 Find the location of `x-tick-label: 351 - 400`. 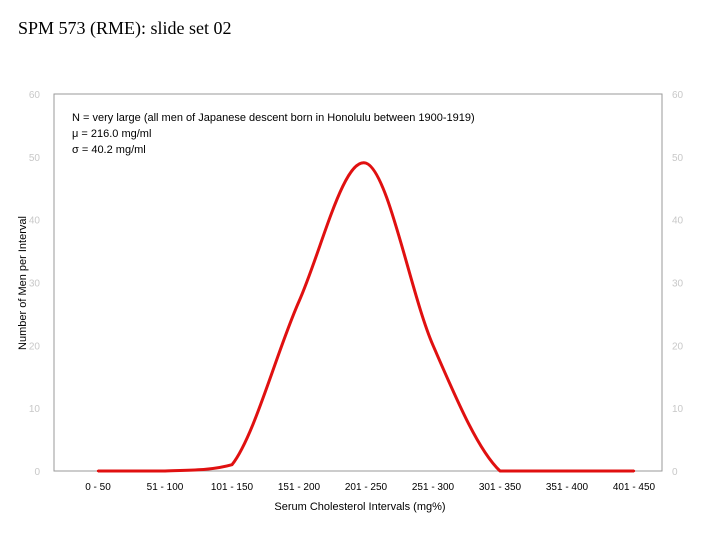

x-tick-label: 351 - 400 is located at coordinates (567, 487).